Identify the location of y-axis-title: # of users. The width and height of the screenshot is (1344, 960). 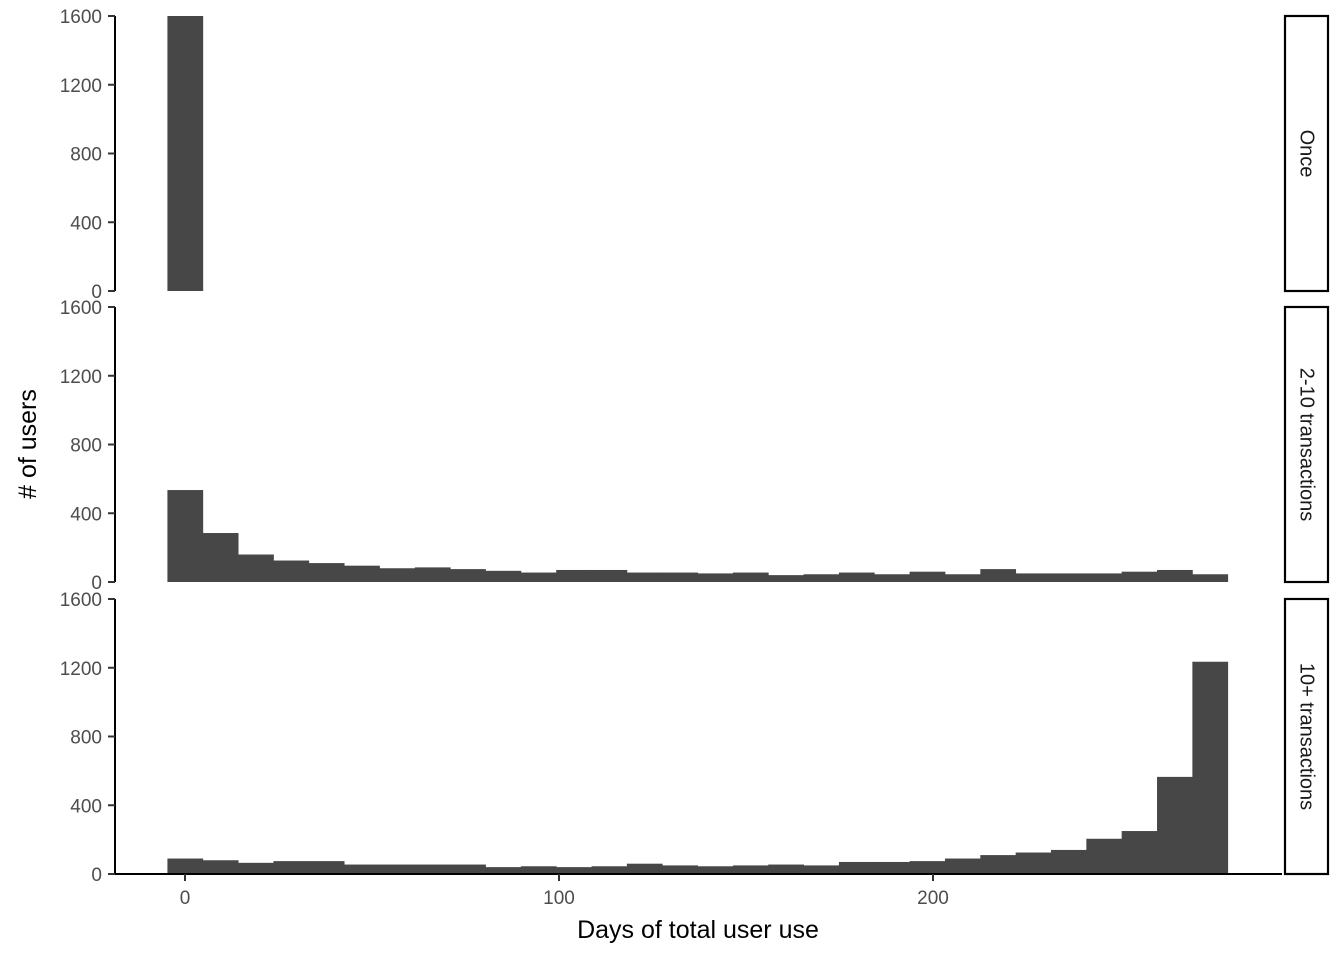
(28, 444).